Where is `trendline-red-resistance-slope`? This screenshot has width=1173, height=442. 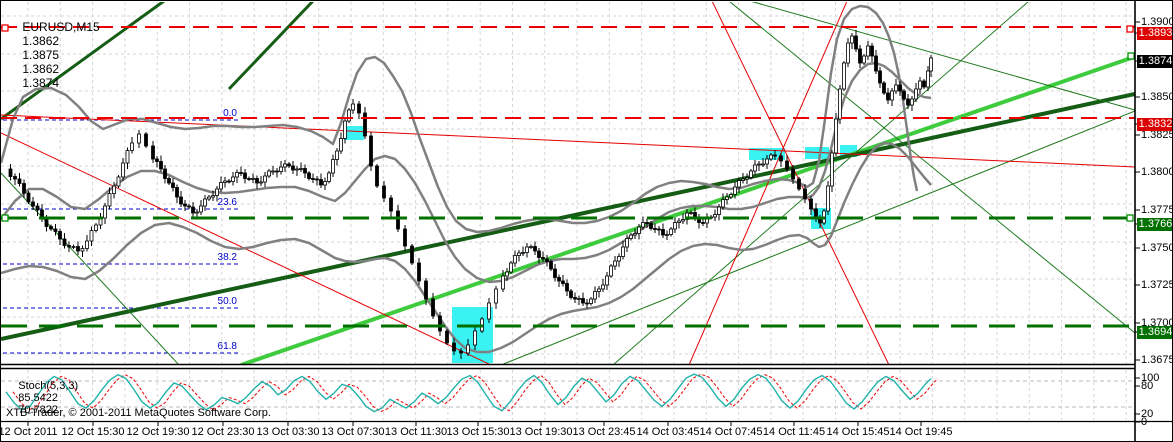 trendline-red-resistance-slope is located at coordinates (568, 141).